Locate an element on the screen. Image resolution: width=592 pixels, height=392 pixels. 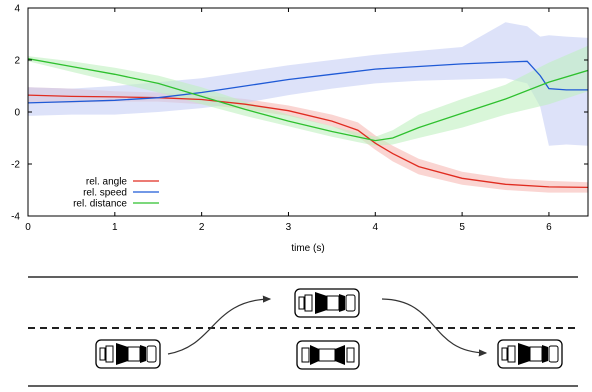
y-tick-label: 4 is located at coordinates (17, 9).